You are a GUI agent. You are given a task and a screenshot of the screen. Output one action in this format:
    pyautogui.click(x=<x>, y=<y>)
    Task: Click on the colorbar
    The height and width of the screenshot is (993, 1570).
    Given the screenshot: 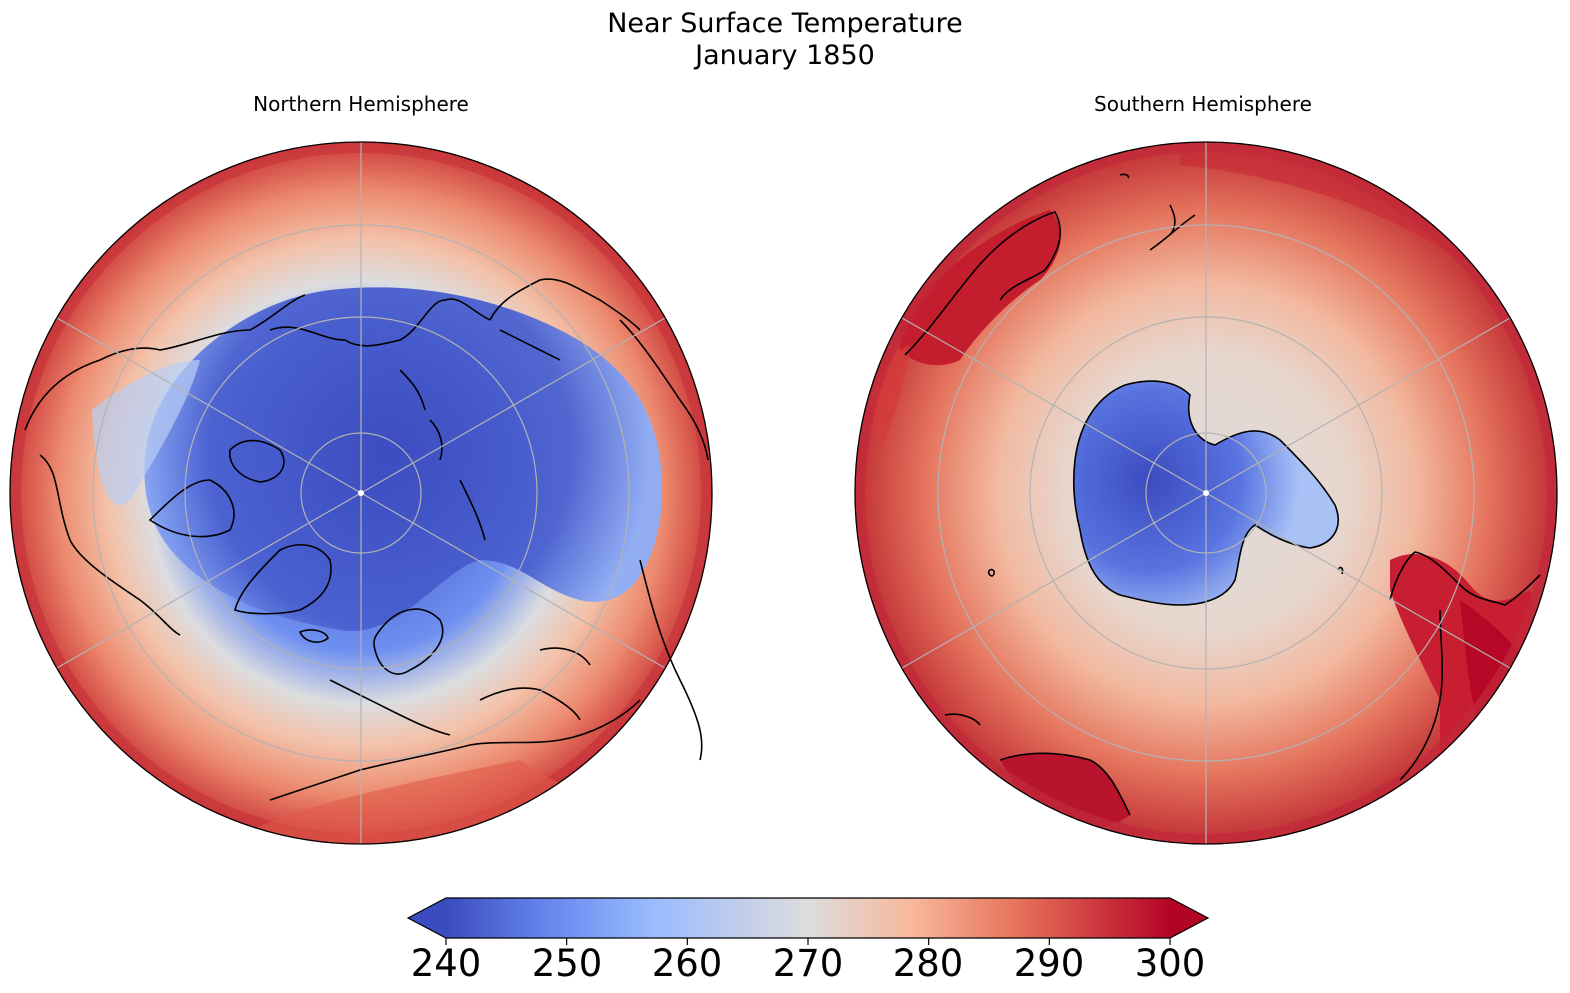 What is the action you would take?
    pyautogui.click(x=808, y=921)
    